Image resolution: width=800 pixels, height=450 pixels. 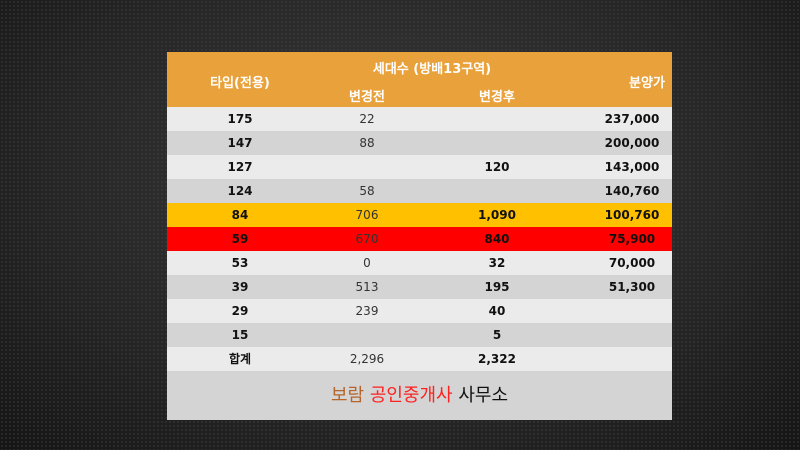 I want to click on brand-part3: 사무소, so click(x=483, y=395).